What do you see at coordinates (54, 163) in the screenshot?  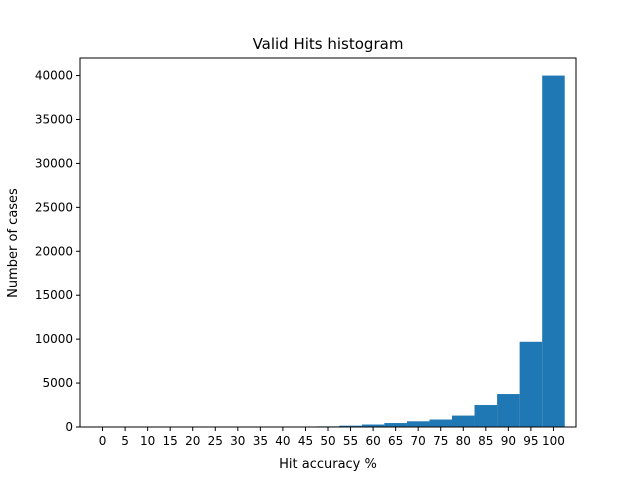 I see `y-tick-label: 30000` at bounding box center [54, 163].